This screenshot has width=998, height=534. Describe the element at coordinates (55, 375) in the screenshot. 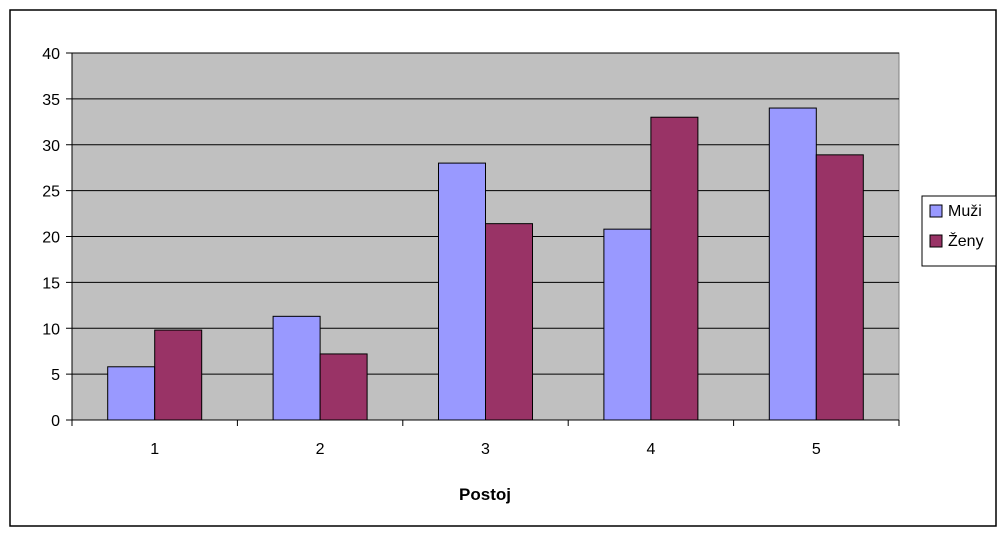

I see `y-tick-label: 5` at that location.